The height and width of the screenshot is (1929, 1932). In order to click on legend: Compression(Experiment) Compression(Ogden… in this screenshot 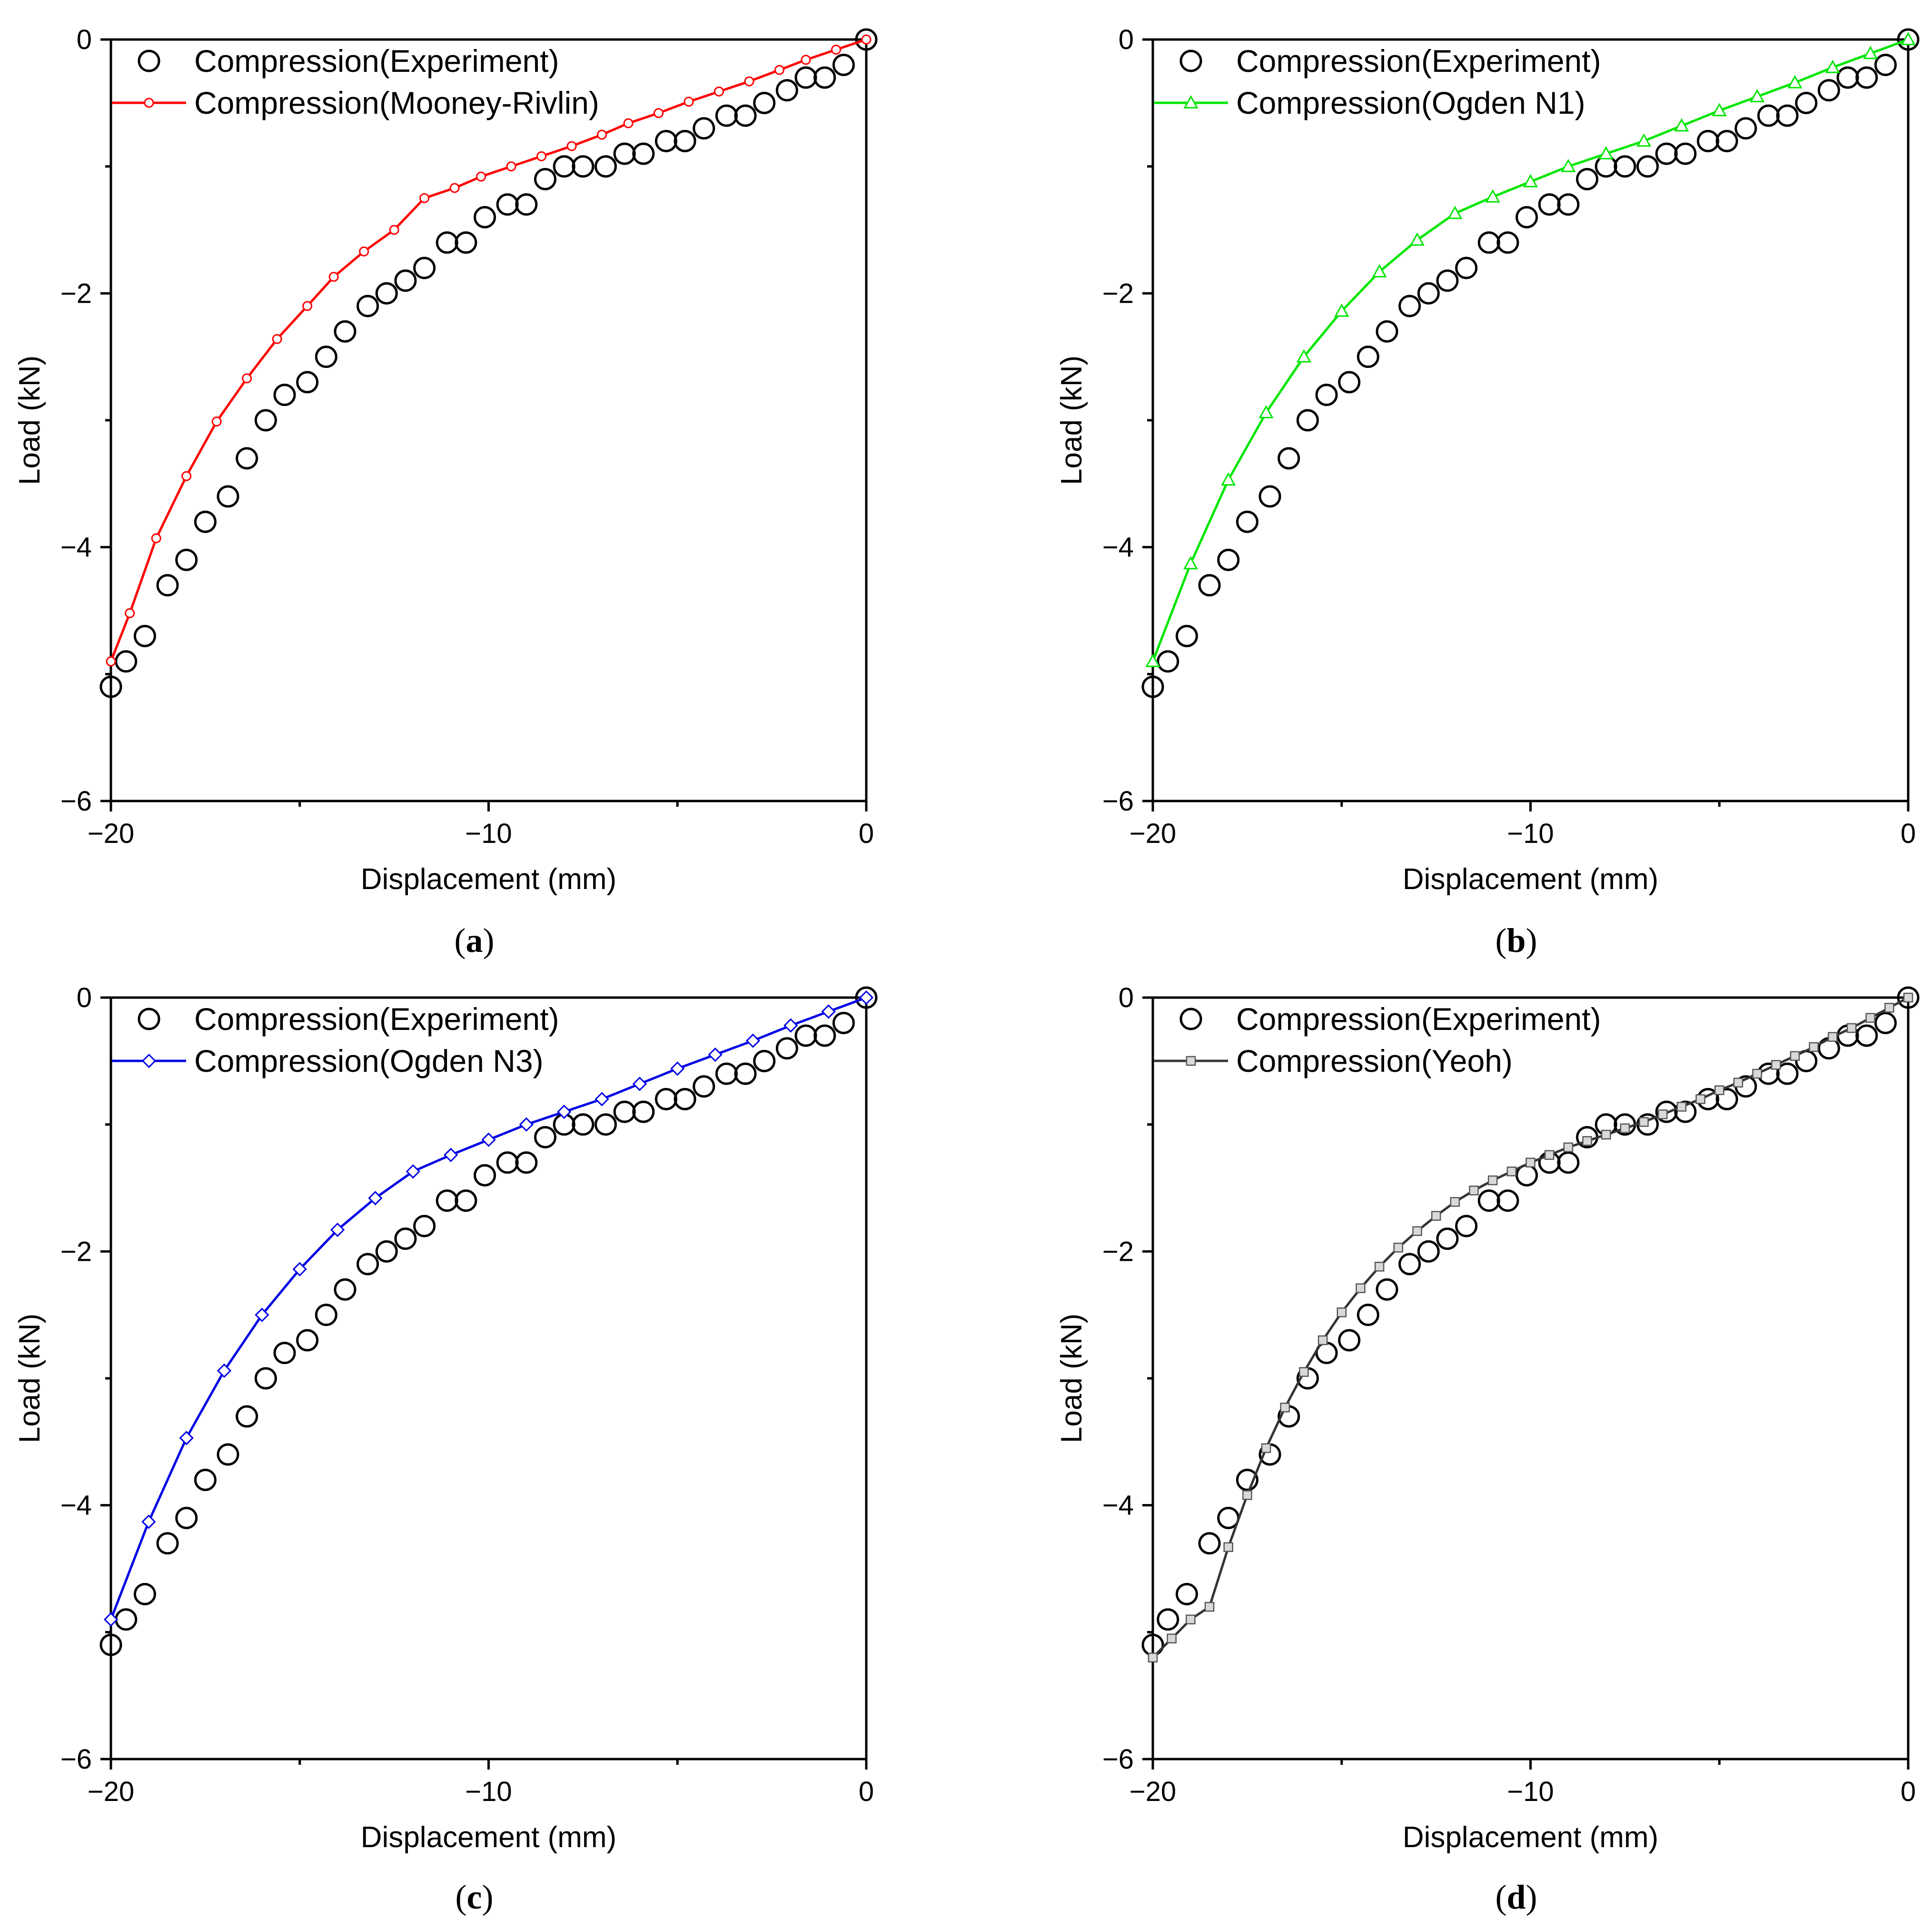, I will do `click(1377, 81)`.